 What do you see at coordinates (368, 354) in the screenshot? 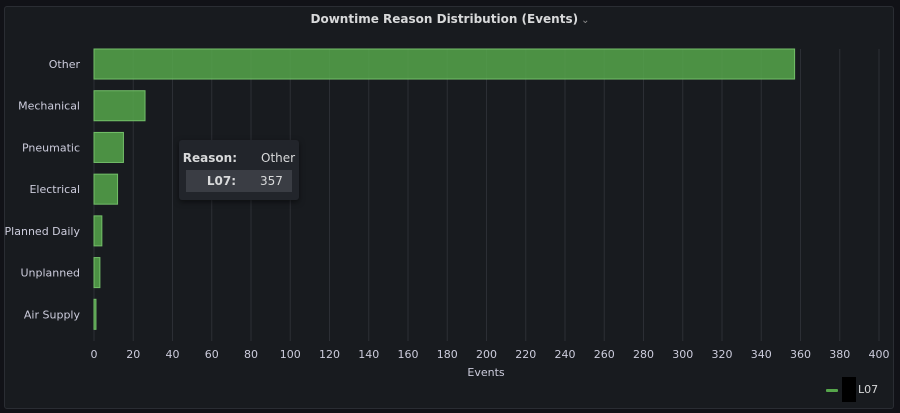
I see `x-tick-label: 140` at bounding box center [368, 354].